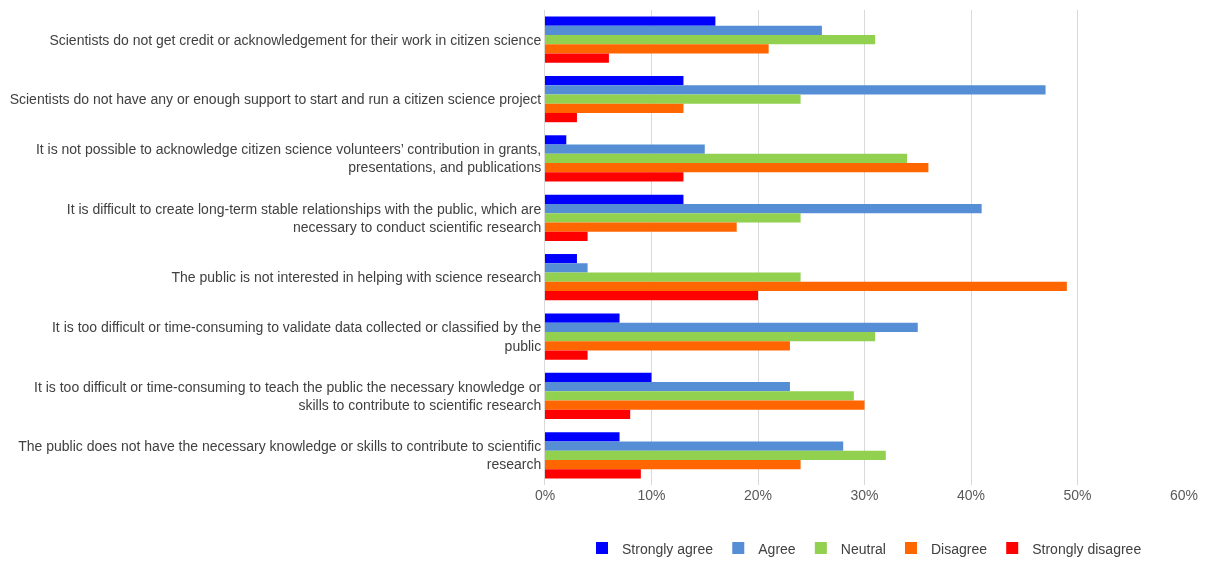 This screenshot has width=1208, height=575. I want to click on y-tick-label: Scientists do not have any or enough support to start and run a citizen science project, so click(275, 98).